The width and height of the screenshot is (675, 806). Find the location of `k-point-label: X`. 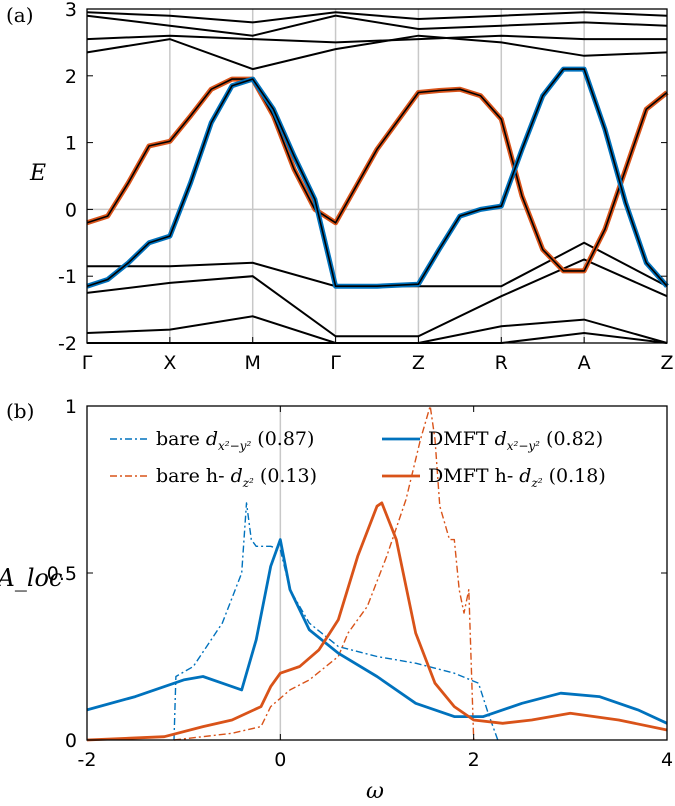

k-point-label: X is located at coordinates (169, 363).